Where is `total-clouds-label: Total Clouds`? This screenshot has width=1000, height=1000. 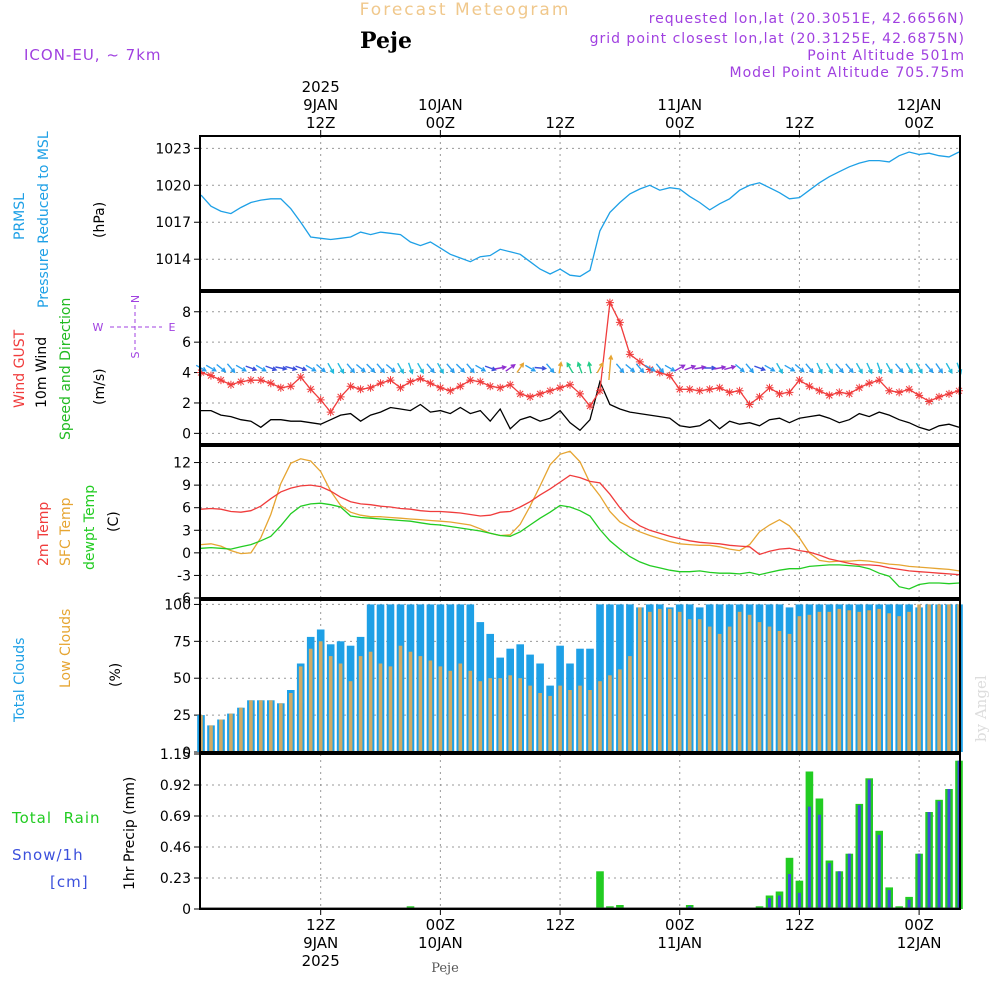
total-clouds-label: Total Clouds is located at coordinates (20, 680).